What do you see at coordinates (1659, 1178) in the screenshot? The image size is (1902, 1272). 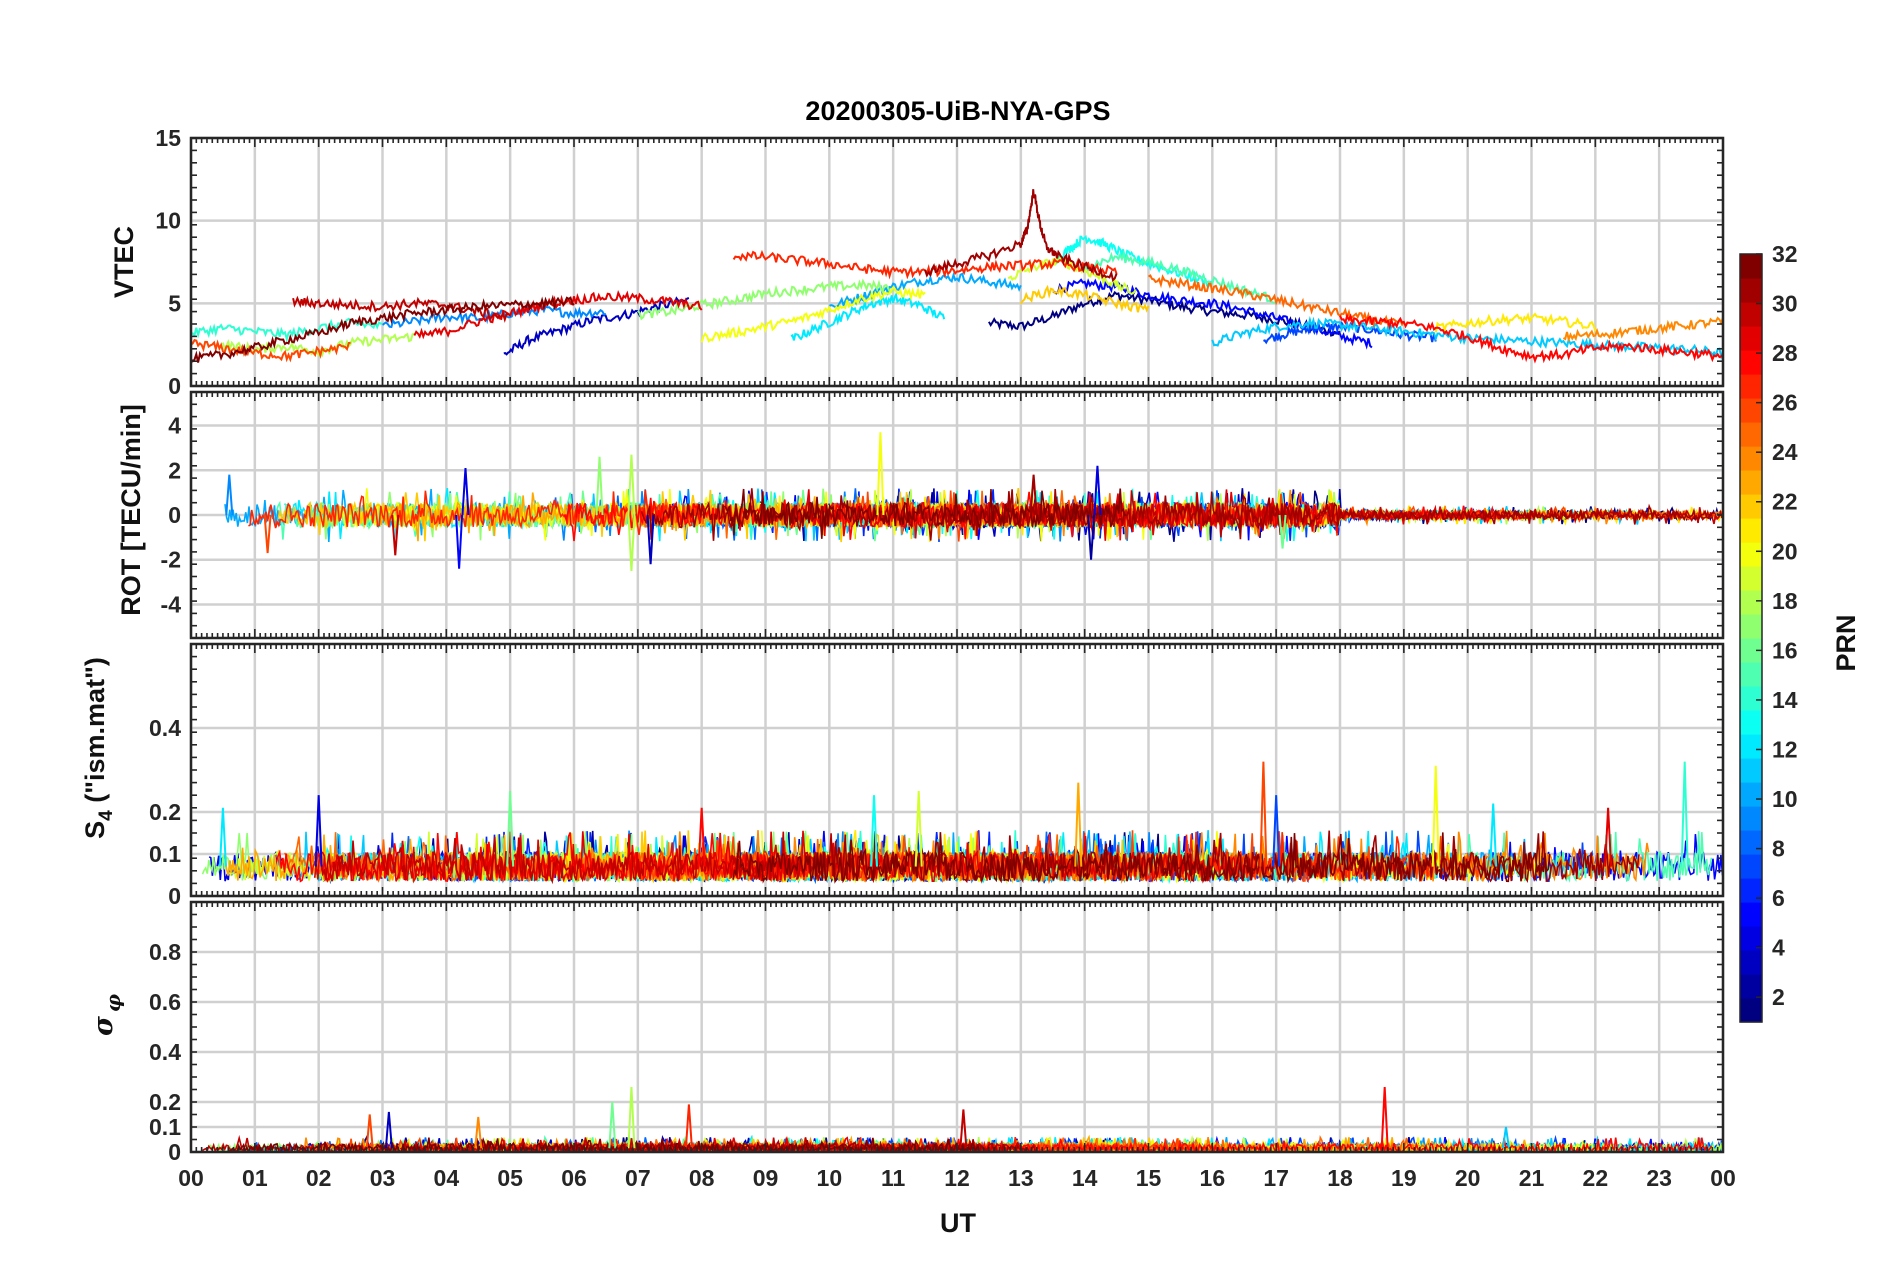 I see `x-tick-label: 23` at bounding box center [1659, 1178].